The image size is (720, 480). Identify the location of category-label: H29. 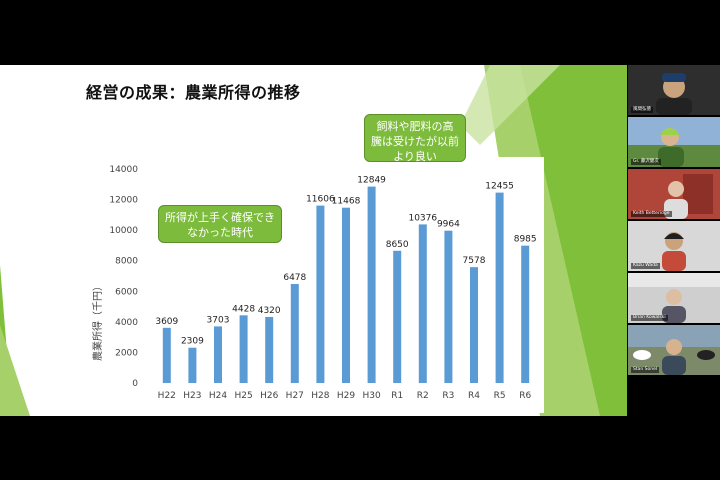
(346, 396).